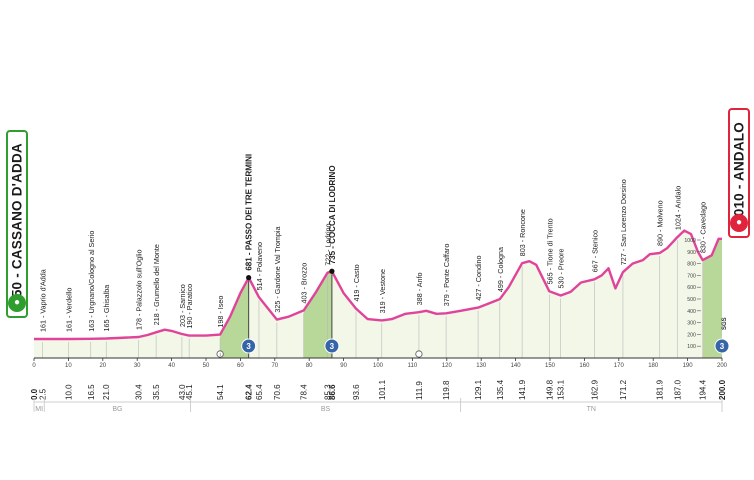  I want to click on km-value-label: 181.9, so click(660, 389).